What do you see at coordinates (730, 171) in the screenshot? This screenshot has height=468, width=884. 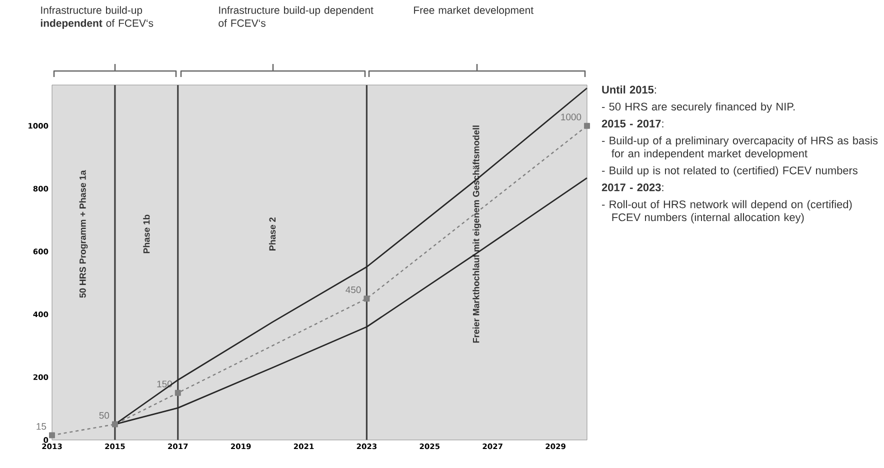 I see `text: - Build up is not related to (certified) FCEV numbers` at bounding box center [730, 171].